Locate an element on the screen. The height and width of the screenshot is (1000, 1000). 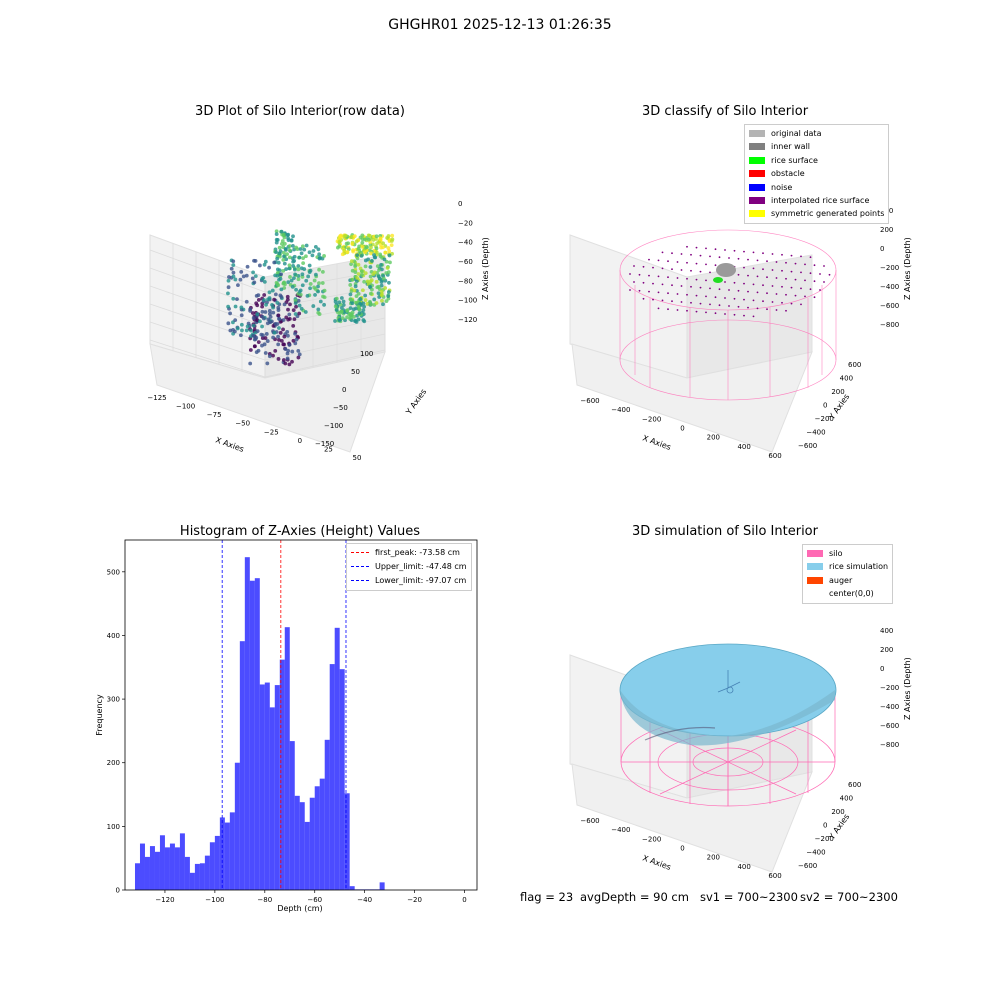
legend-entry: silo is located at coordinates (847, 553).